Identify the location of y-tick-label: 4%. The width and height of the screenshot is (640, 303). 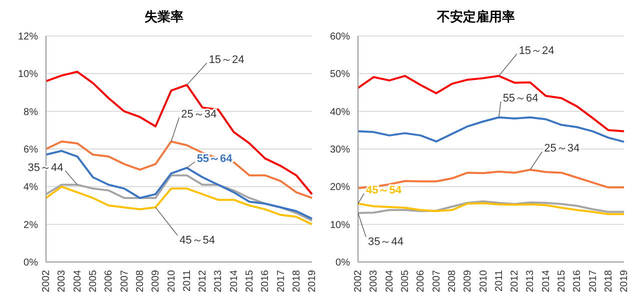
(31, 188).